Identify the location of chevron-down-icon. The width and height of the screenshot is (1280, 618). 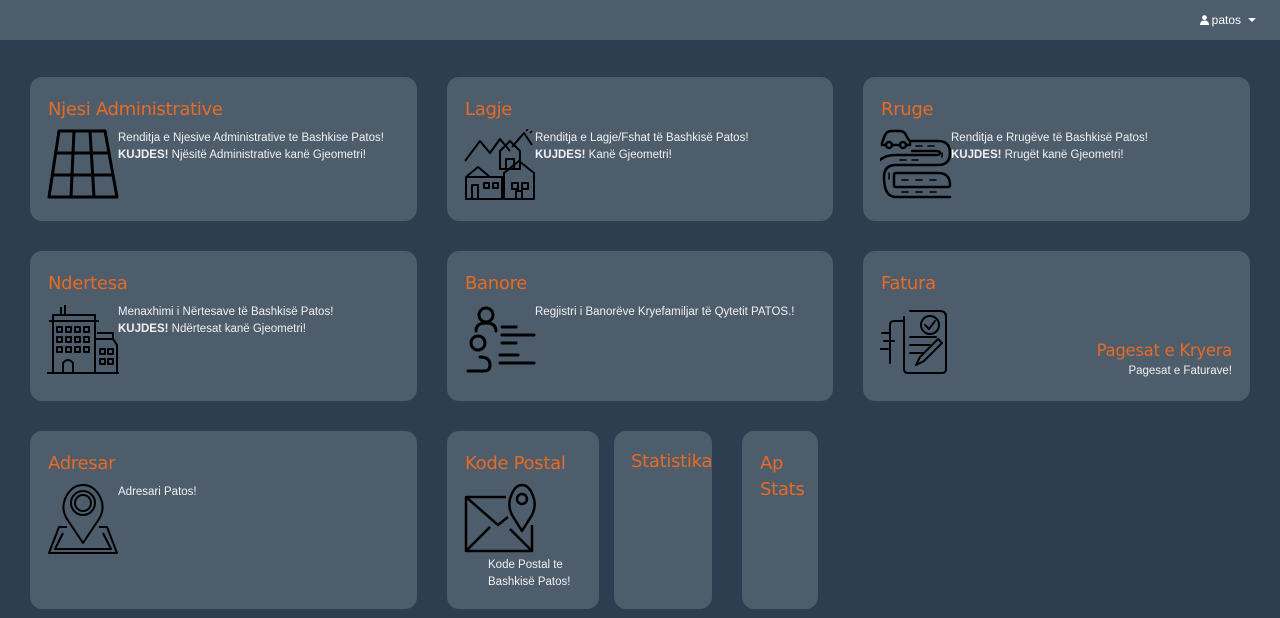
(1252, 20).